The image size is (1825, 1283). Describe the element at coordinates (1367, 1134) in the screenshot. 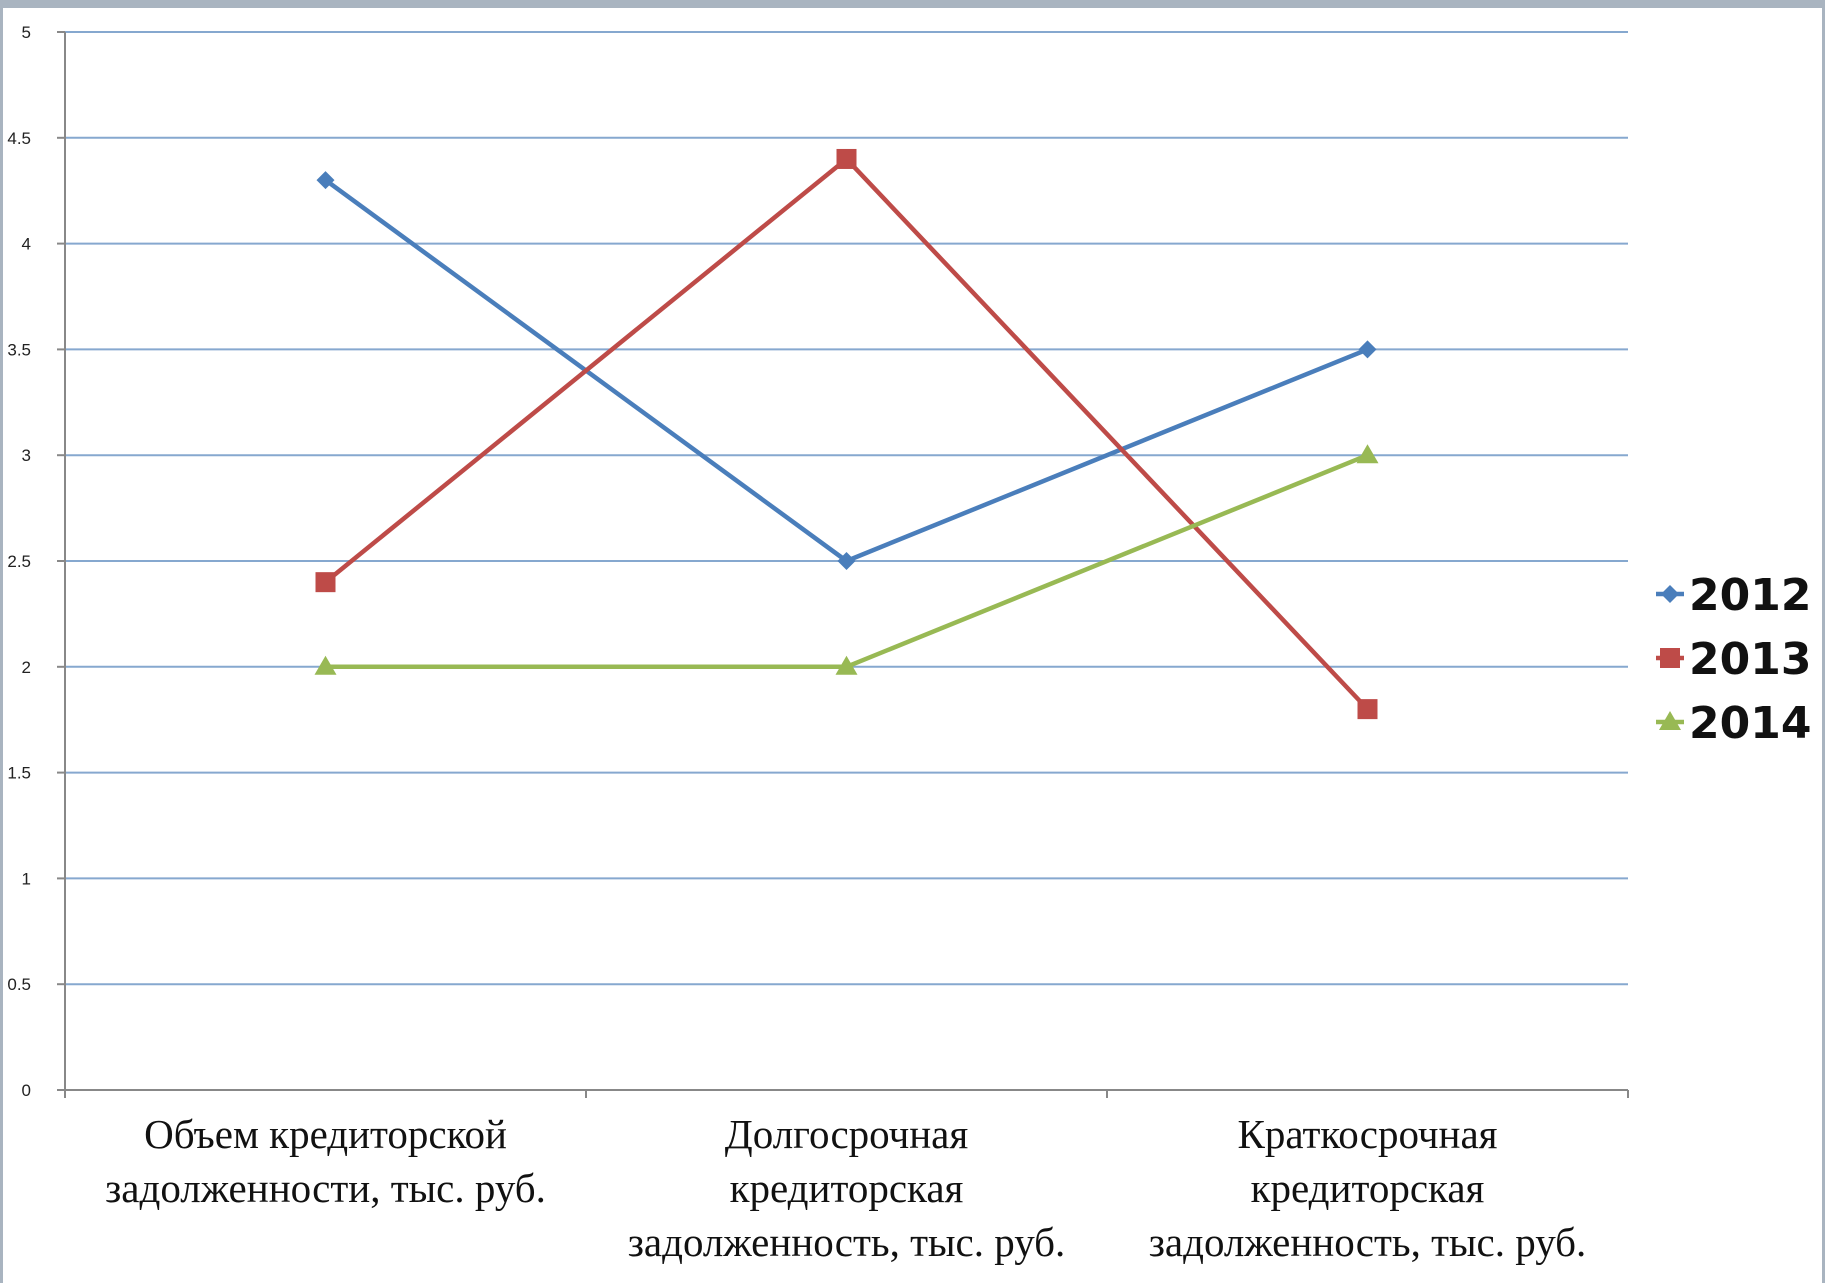

I see `category-label-line: Краткосрочная` at that location.